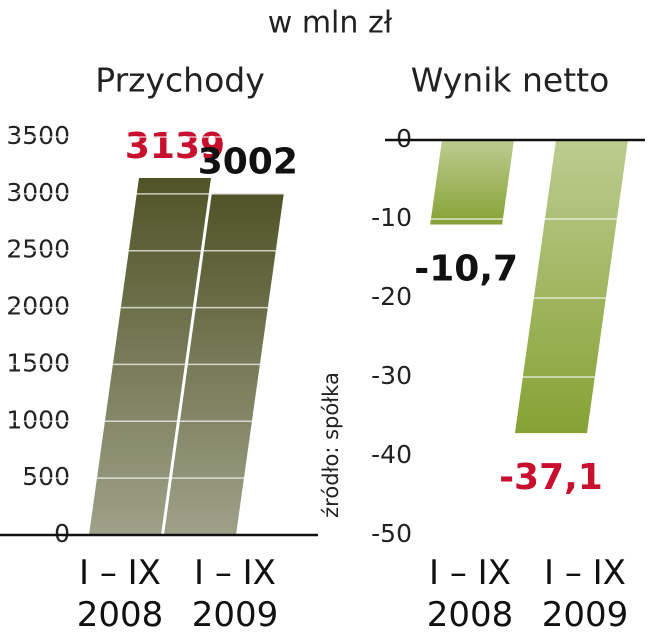 This screenshot has width=651, height=640. What do you see at coordinates (38, 192) in the screenshot?
I see `y-tick-label: 3000` at bounding box center [38, 192].